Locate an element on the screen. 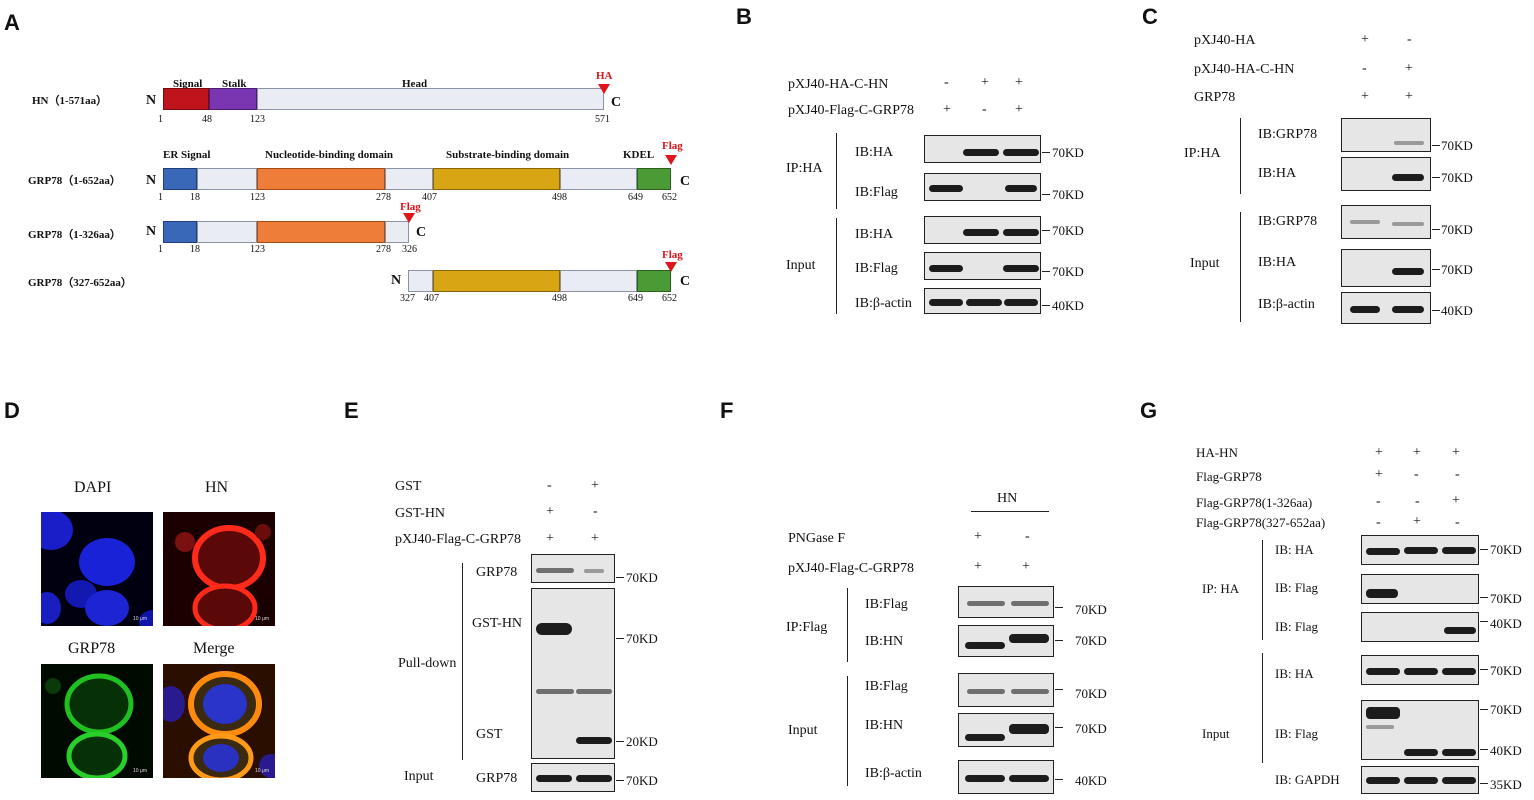  grp-n-pos: 123 is located at coordinates (257, 249).